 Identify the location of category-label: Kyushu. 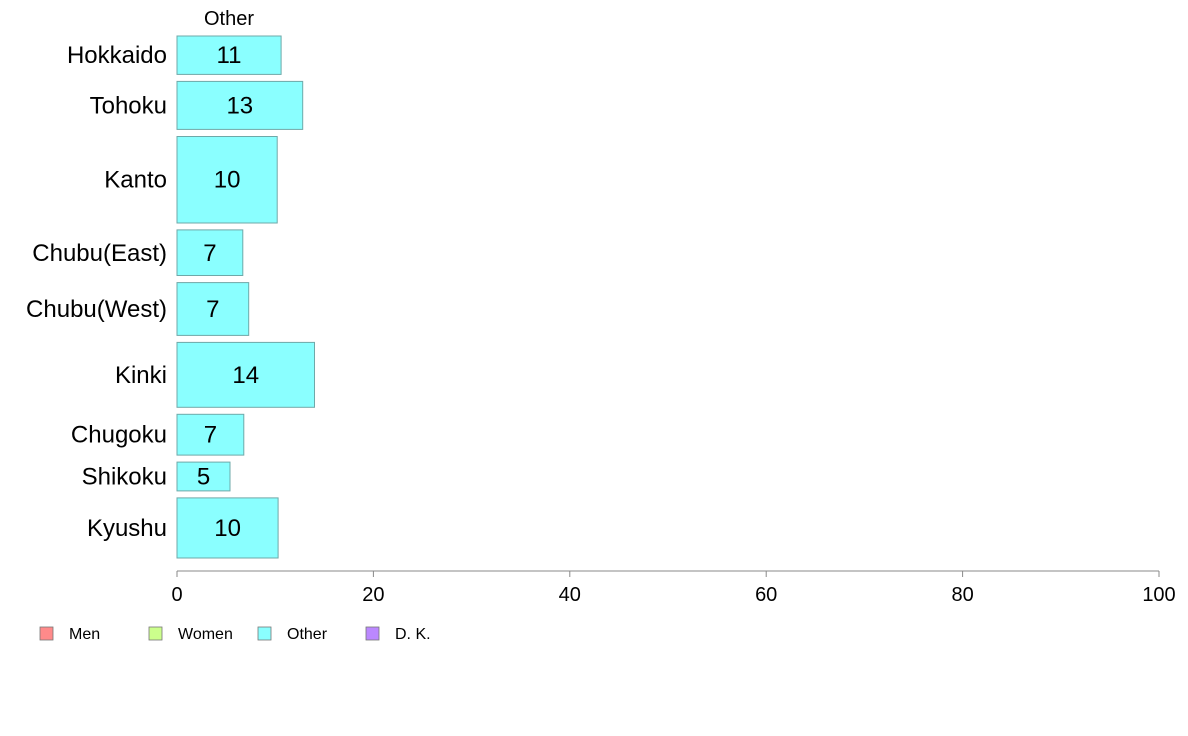
(127, 528).